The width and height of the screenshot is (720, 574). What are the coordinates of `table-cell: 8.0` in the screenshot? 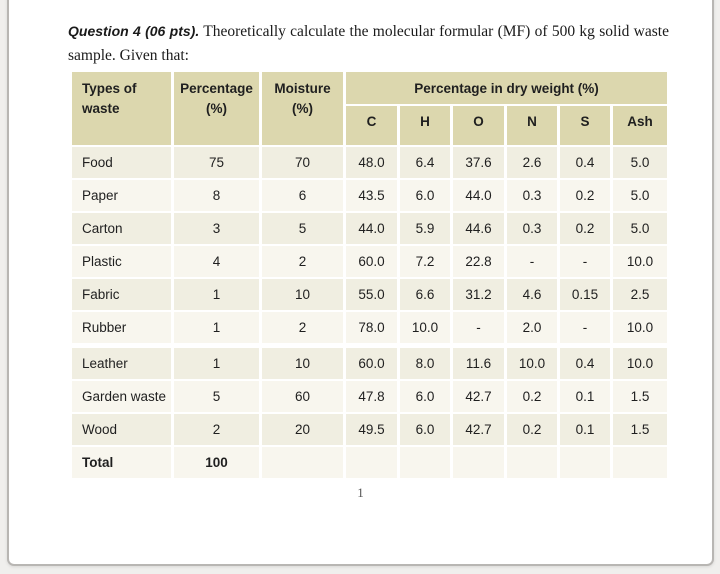 It's located at (426, 363).